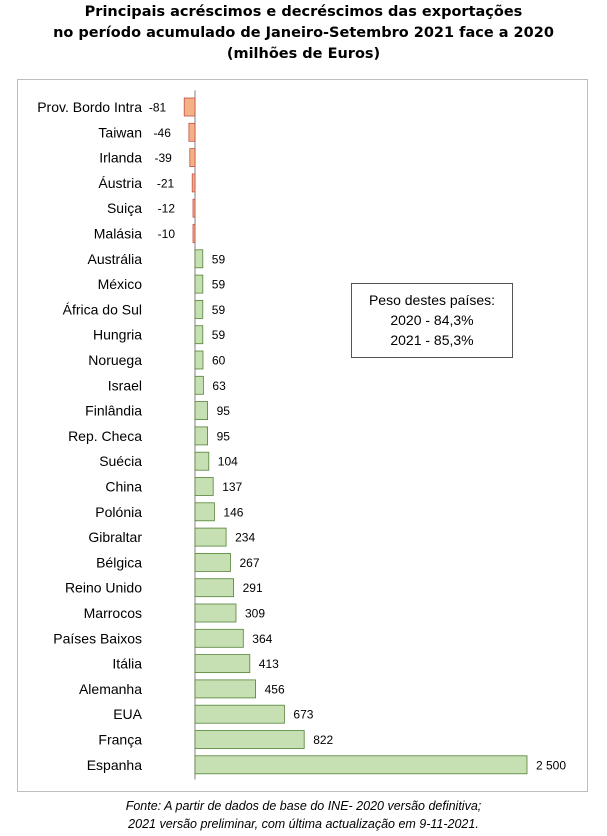 The height and width of the screenshot is (836, 607). Describe the element at coordinates (120, 461) in the screenshot. I see `category-label: Suécia` at that location.